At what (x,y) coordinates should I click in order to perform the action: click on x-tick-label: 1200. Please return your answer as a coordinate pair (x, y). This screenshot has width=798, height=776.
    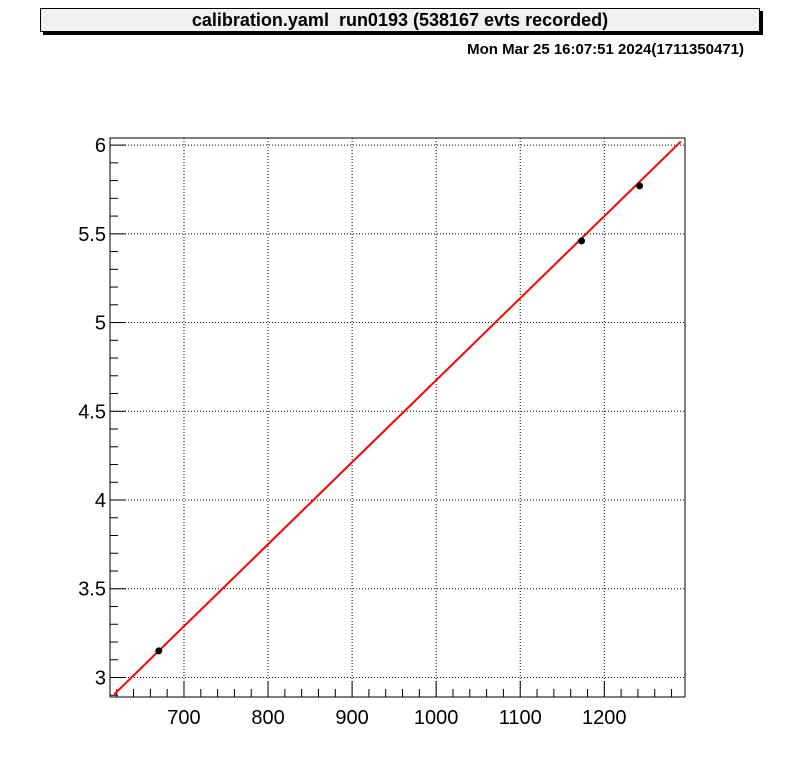
    Looking at the image, I should click on (604, 718).